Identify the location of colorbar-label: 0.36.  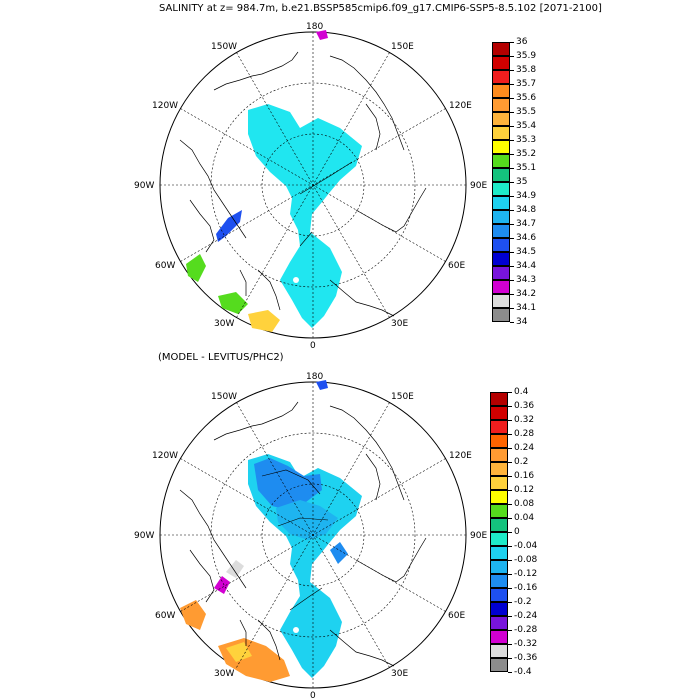
(524, 406).